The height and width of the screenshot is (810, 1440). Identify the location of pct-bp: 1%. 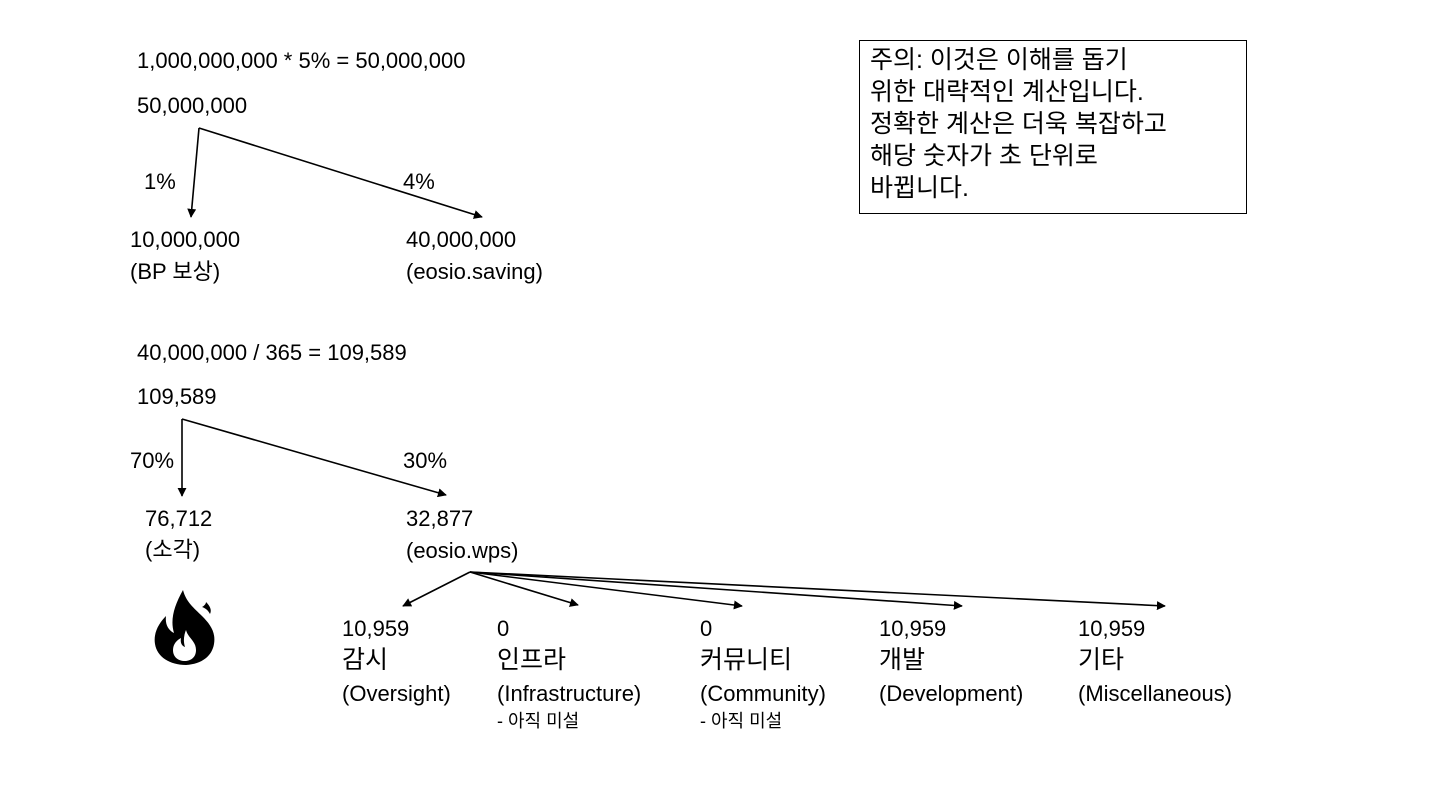
(160, 181).